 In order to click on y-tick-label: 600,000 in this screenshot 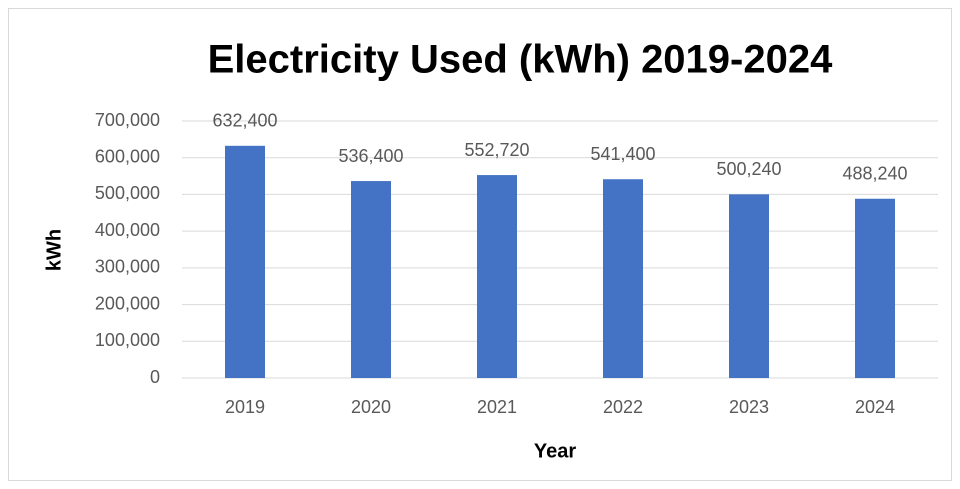, I will do `click(127, 156)`.